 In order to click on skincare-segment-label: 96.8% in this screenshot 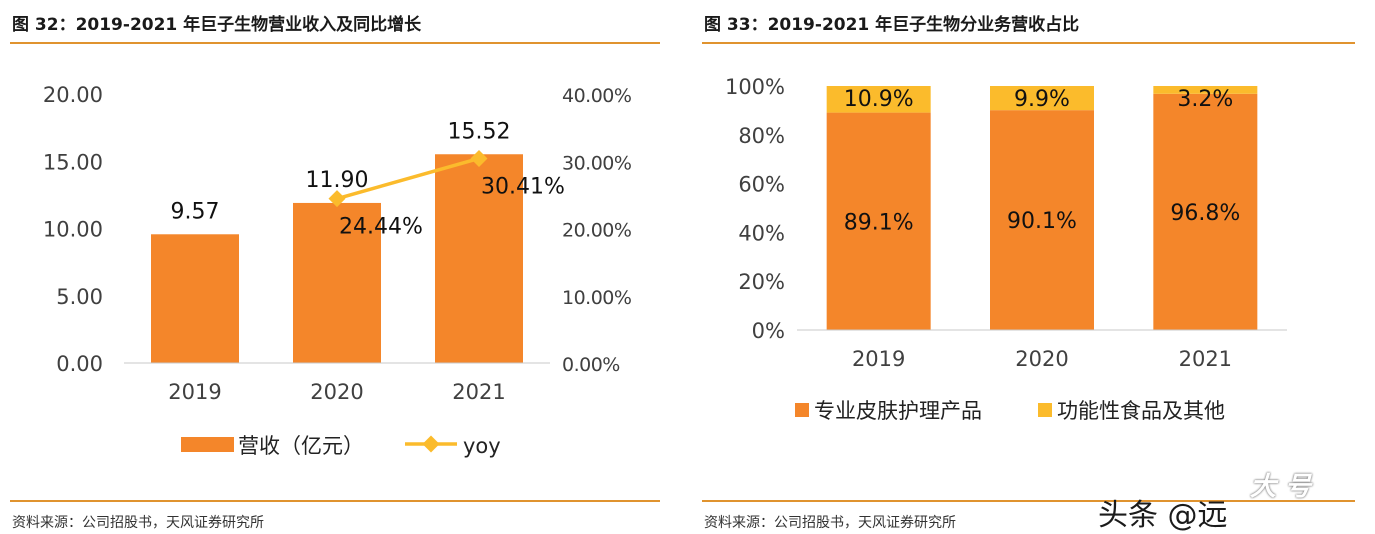, I will do `click(1205, 213)`.